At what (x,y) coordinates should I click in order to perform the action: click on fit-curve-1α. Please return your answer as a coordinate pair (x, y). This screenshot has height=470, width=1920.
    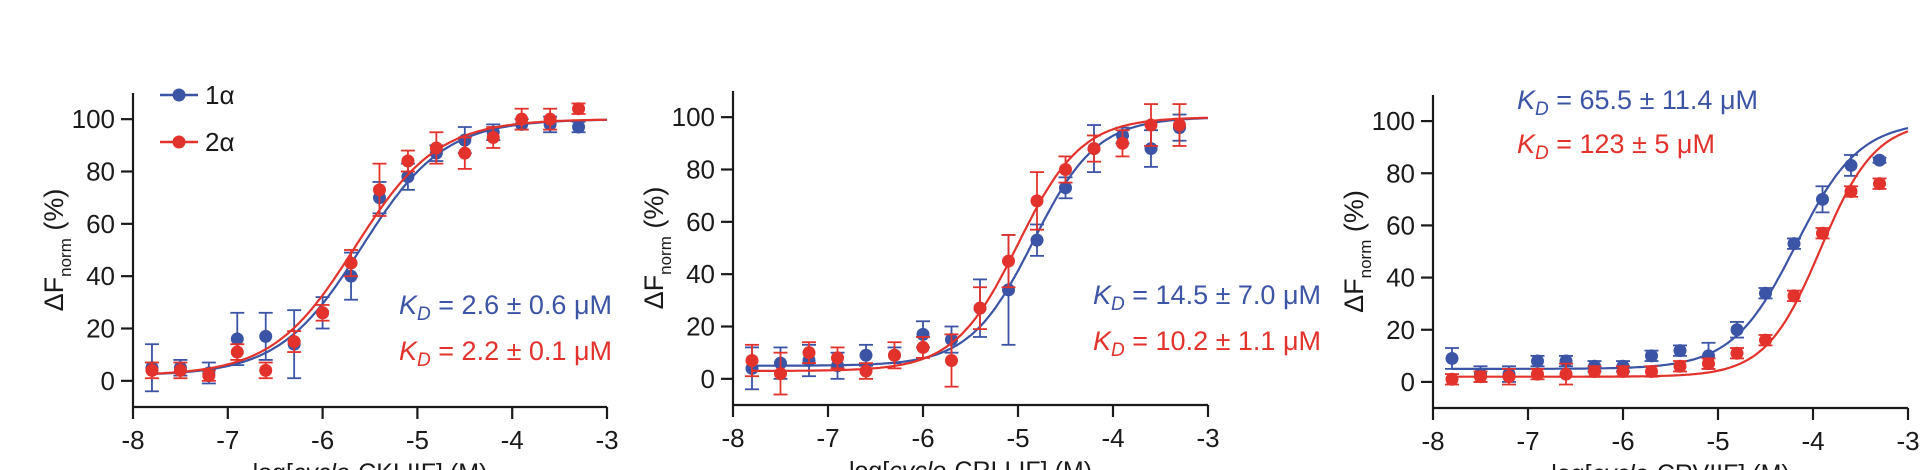
    Looking at the image, I should click on (1680, 248).